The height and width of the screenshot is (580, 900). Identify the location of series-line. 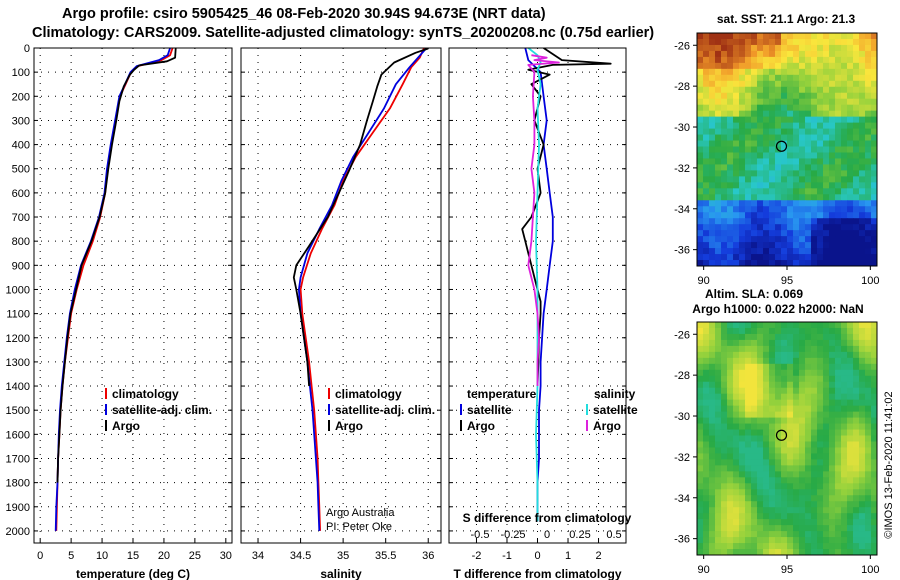
(362, 289).